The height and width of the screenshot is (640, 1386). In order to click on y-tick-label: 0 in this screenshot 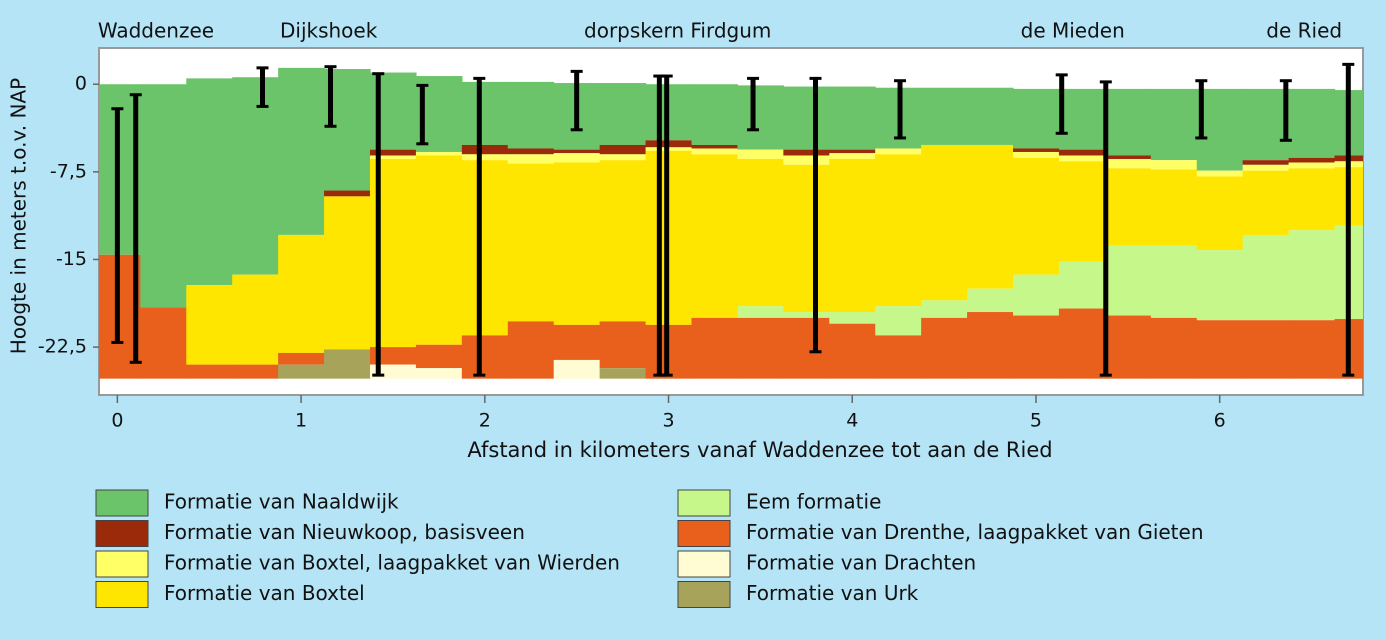, I will do `click(81, 84)`.